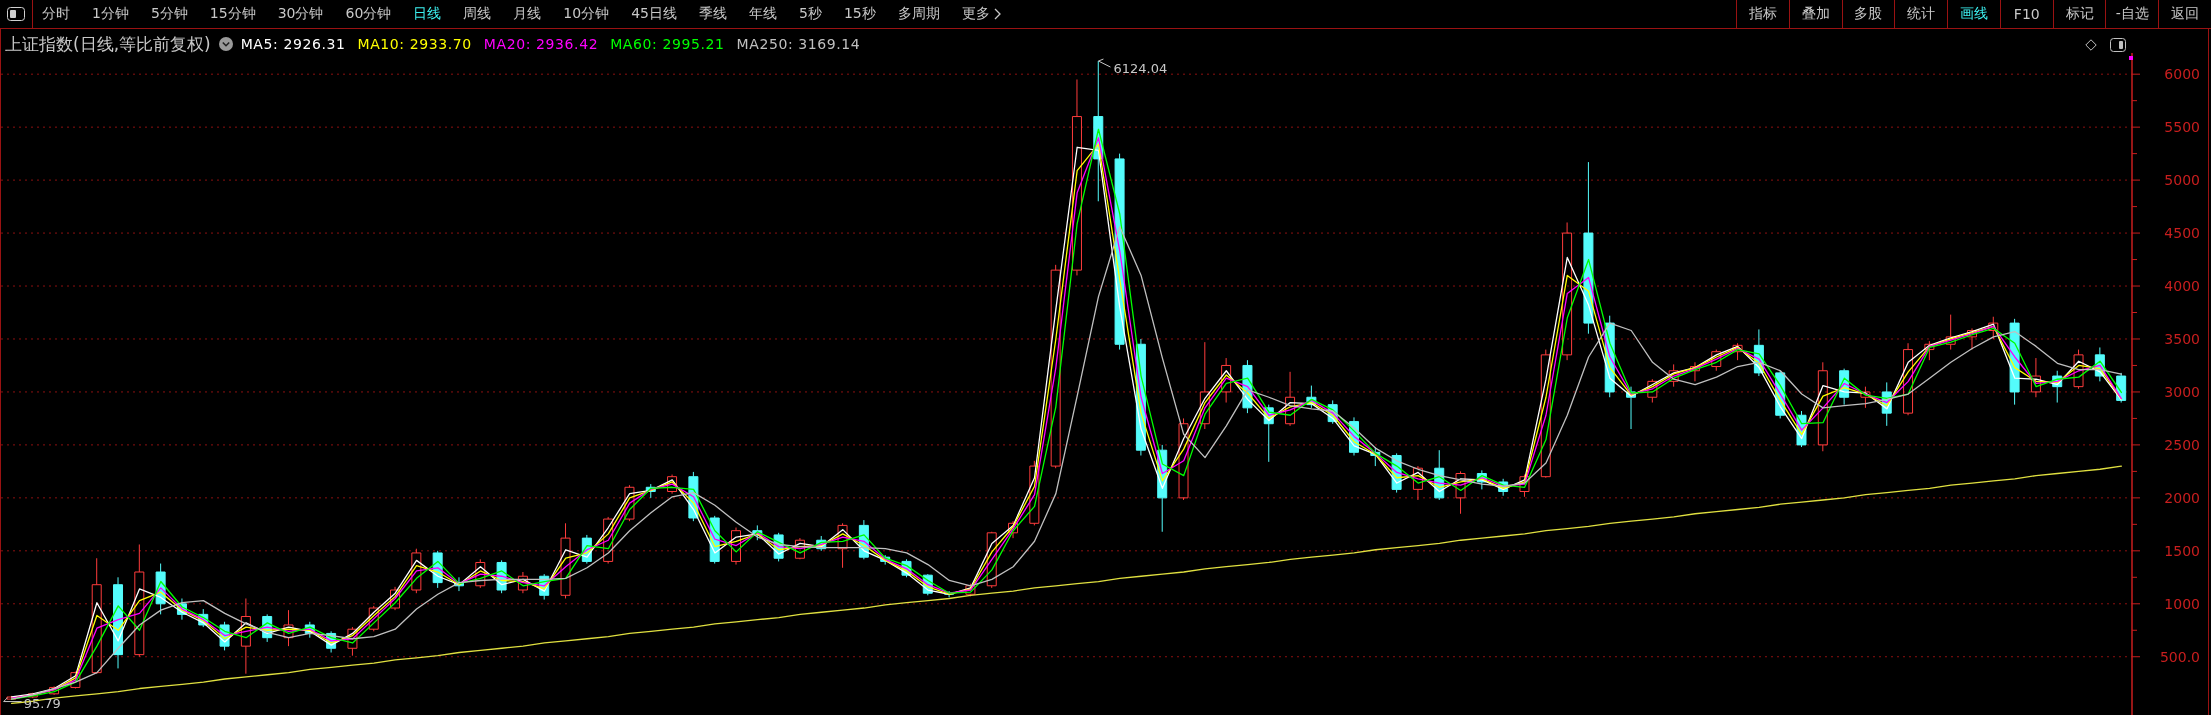  What do you see at coordinates (1762, 14) in the screenshot?
I see `text: 指标` at bounding box center [1762, 14].